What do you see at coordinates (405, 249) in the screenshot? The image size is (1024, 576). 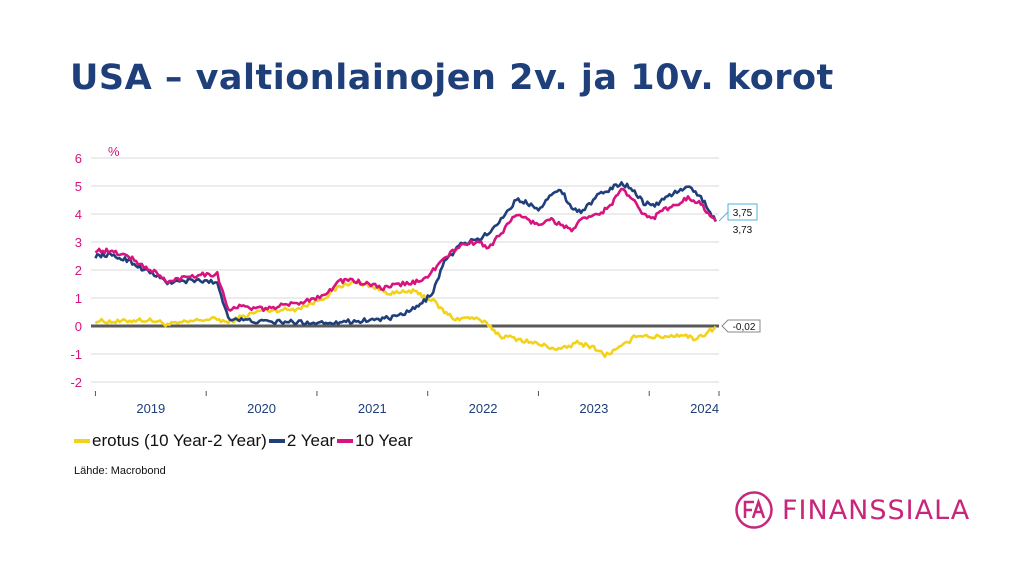 I see `series-line-ten-year` at bounding box center [405, 249].